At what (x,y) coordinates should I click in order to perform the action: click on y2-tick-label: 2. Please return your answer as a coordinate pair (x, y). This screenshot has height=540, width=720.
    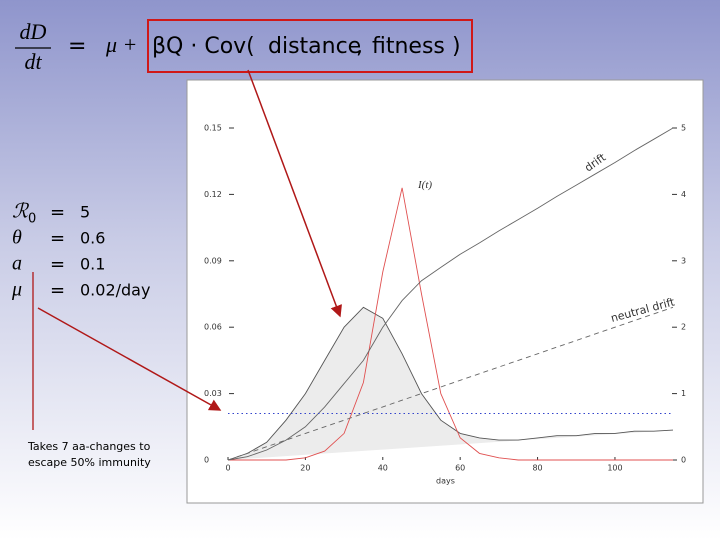
    Looking at the image, I should click on (683, 327).